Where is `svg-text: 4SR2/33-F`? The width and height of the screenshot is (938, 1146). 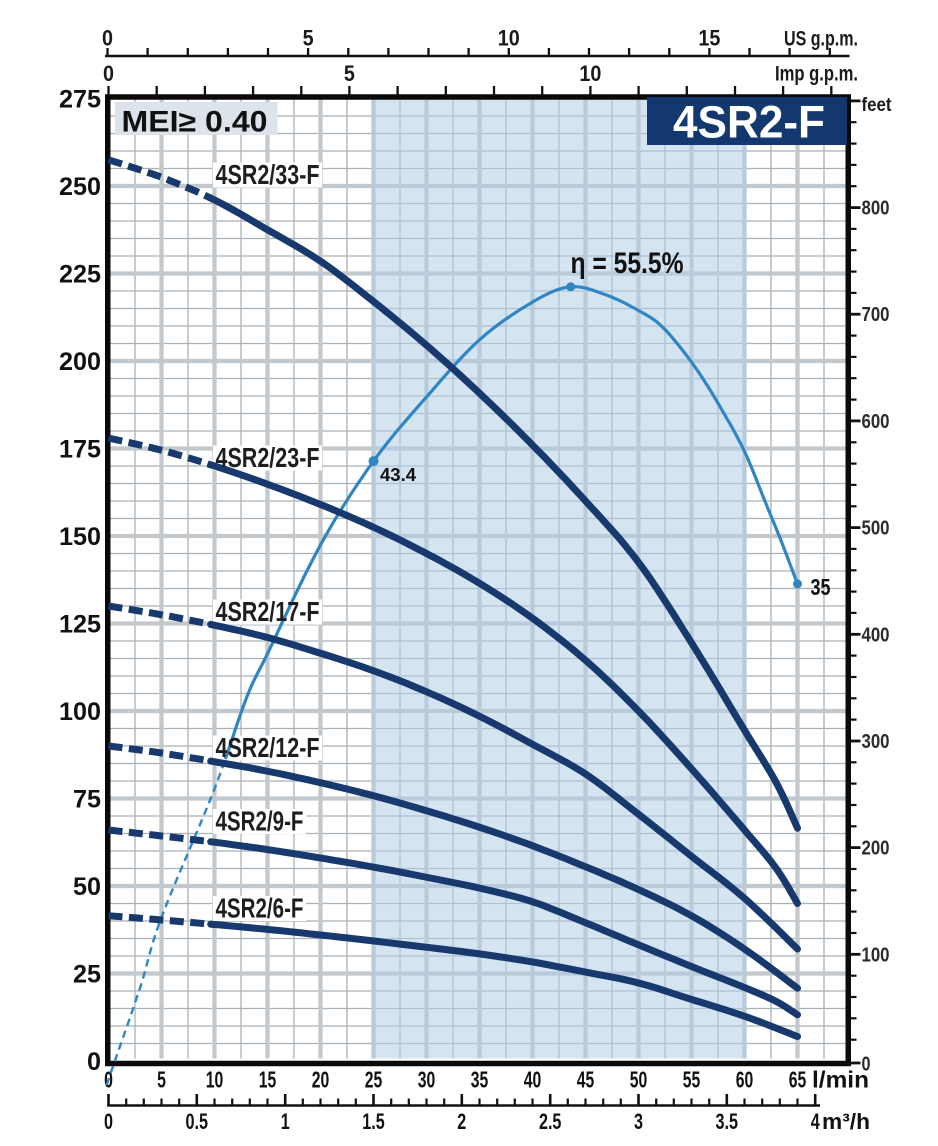 svg-text: 4SR2/33-F is located at coordinates (268, 174).